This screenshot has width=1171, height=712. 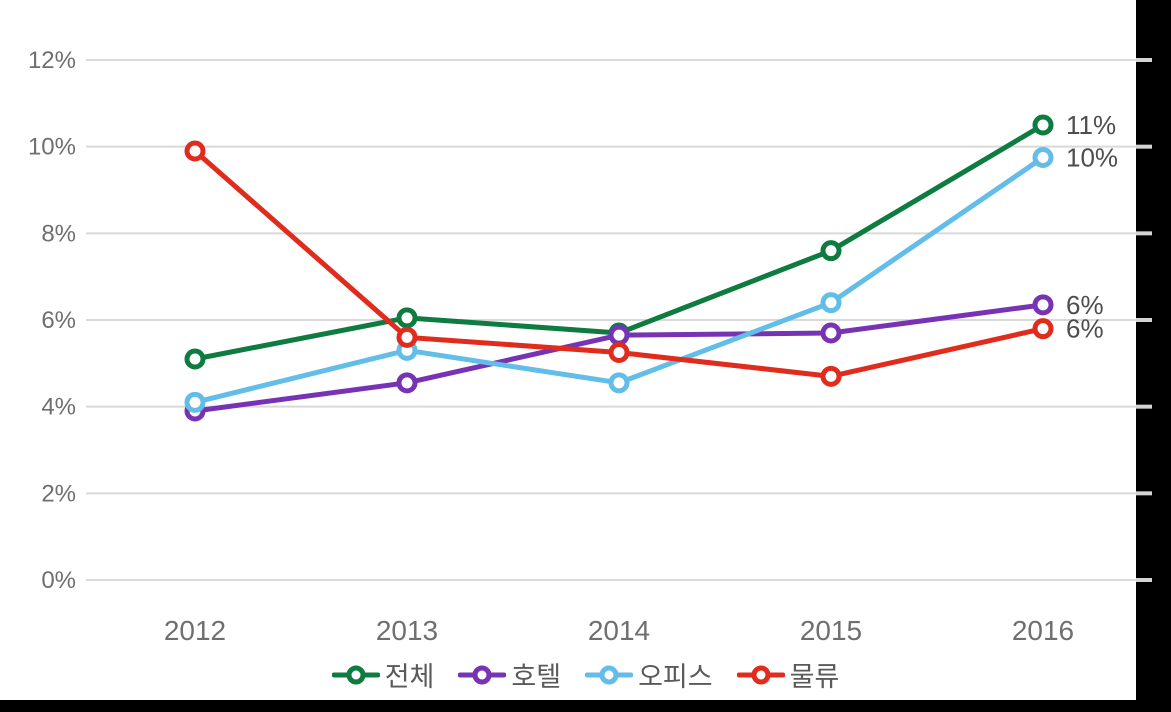 I want to click on legend-circle-office, so click(x=609, y=674).